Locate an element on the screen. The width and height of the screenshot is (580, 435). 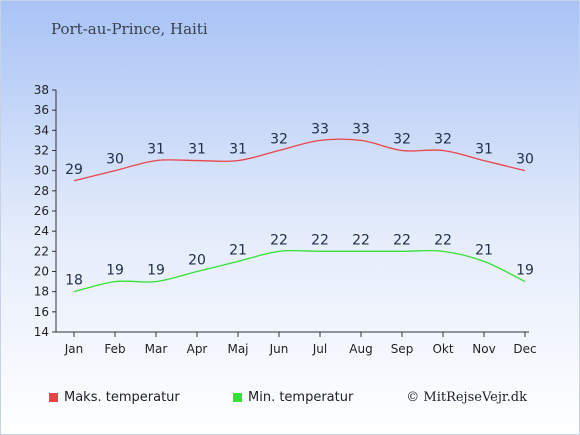
max-temperature-line is located at coordinates (299, 160).